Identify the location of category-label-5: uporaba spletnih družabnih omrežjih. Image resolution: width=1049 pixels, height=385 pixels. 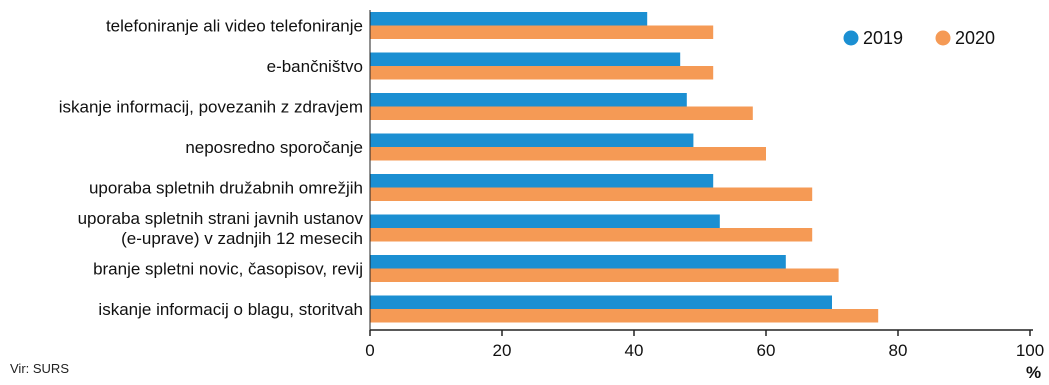
(226, 188).